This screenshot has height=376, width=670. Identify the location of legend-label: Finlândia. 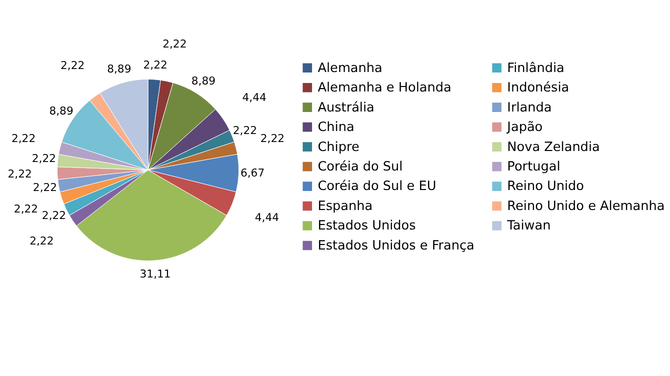
(535, 68).